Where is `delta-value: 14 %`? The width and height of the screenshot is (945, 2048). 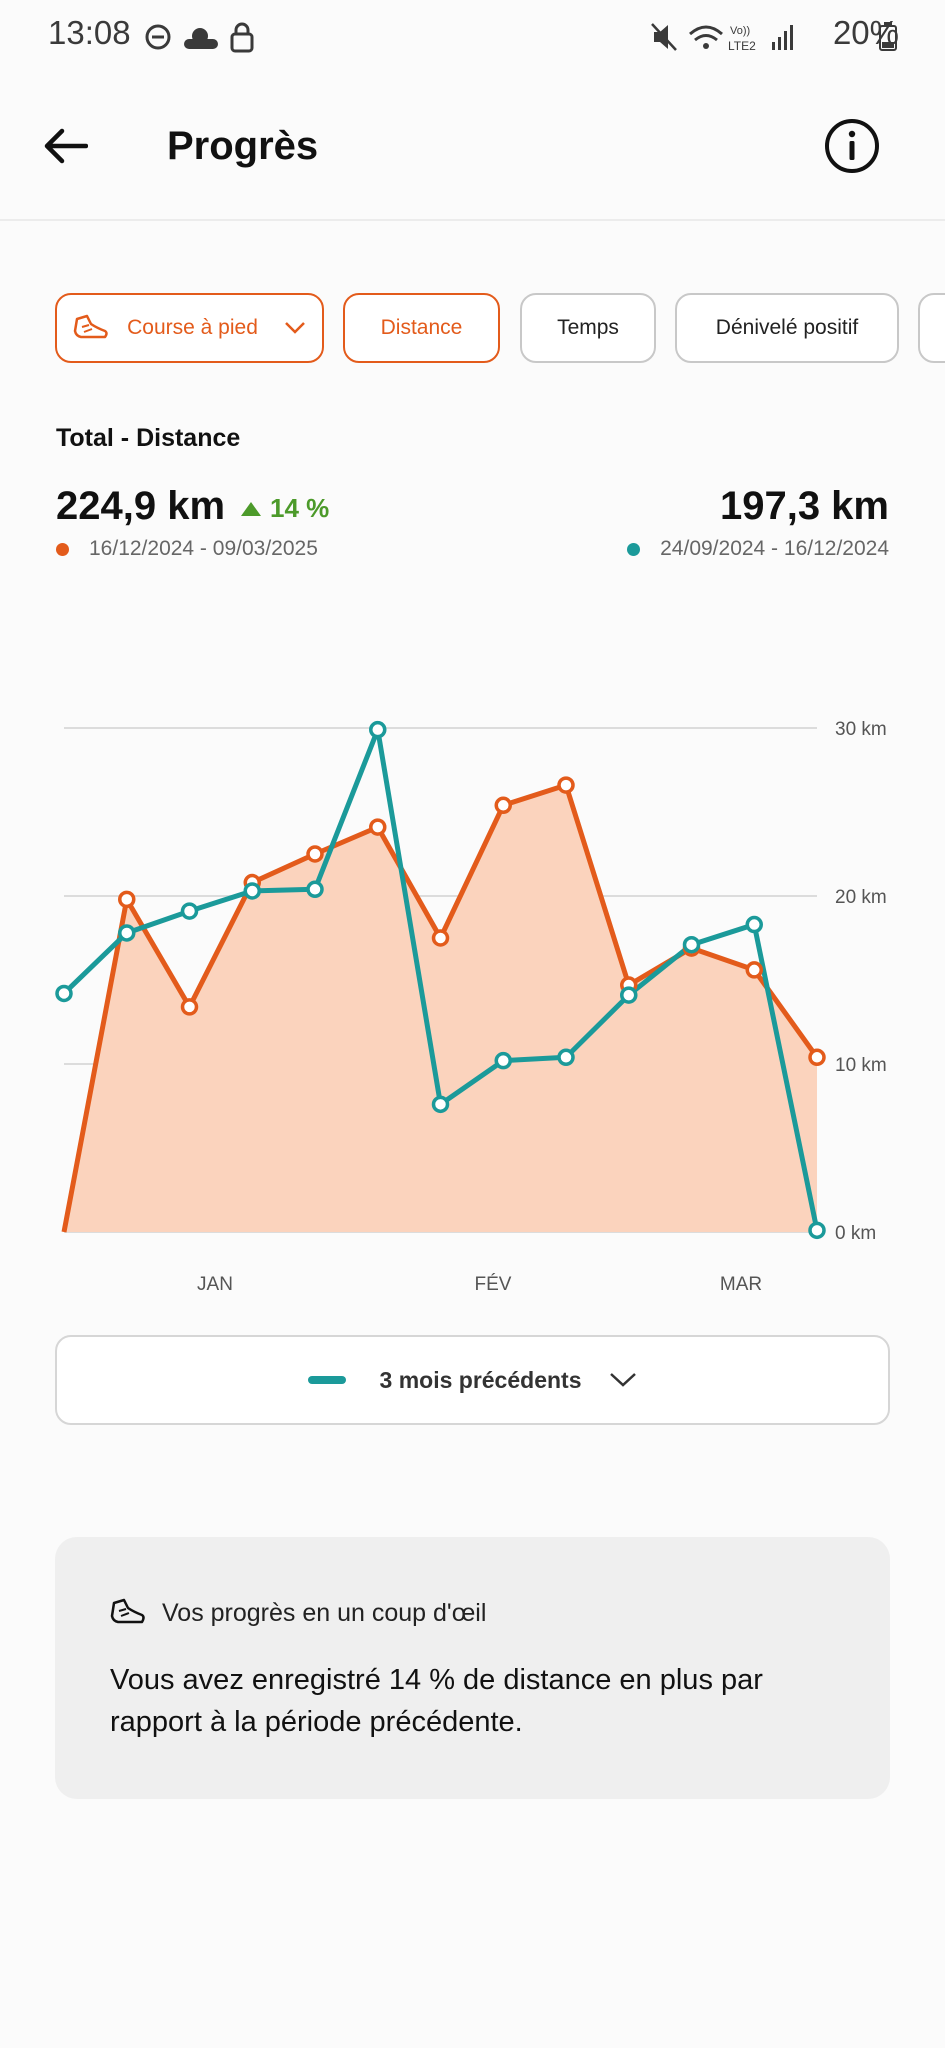 delta-value: 14 % is located at coordinates (300, 508).